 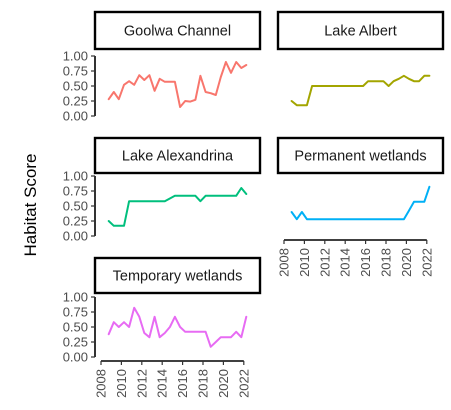 I want to click on panel-lake-alexandrina: Lake Alexandrina 0.000.250.500.751.00, so click(x=162, y=190).